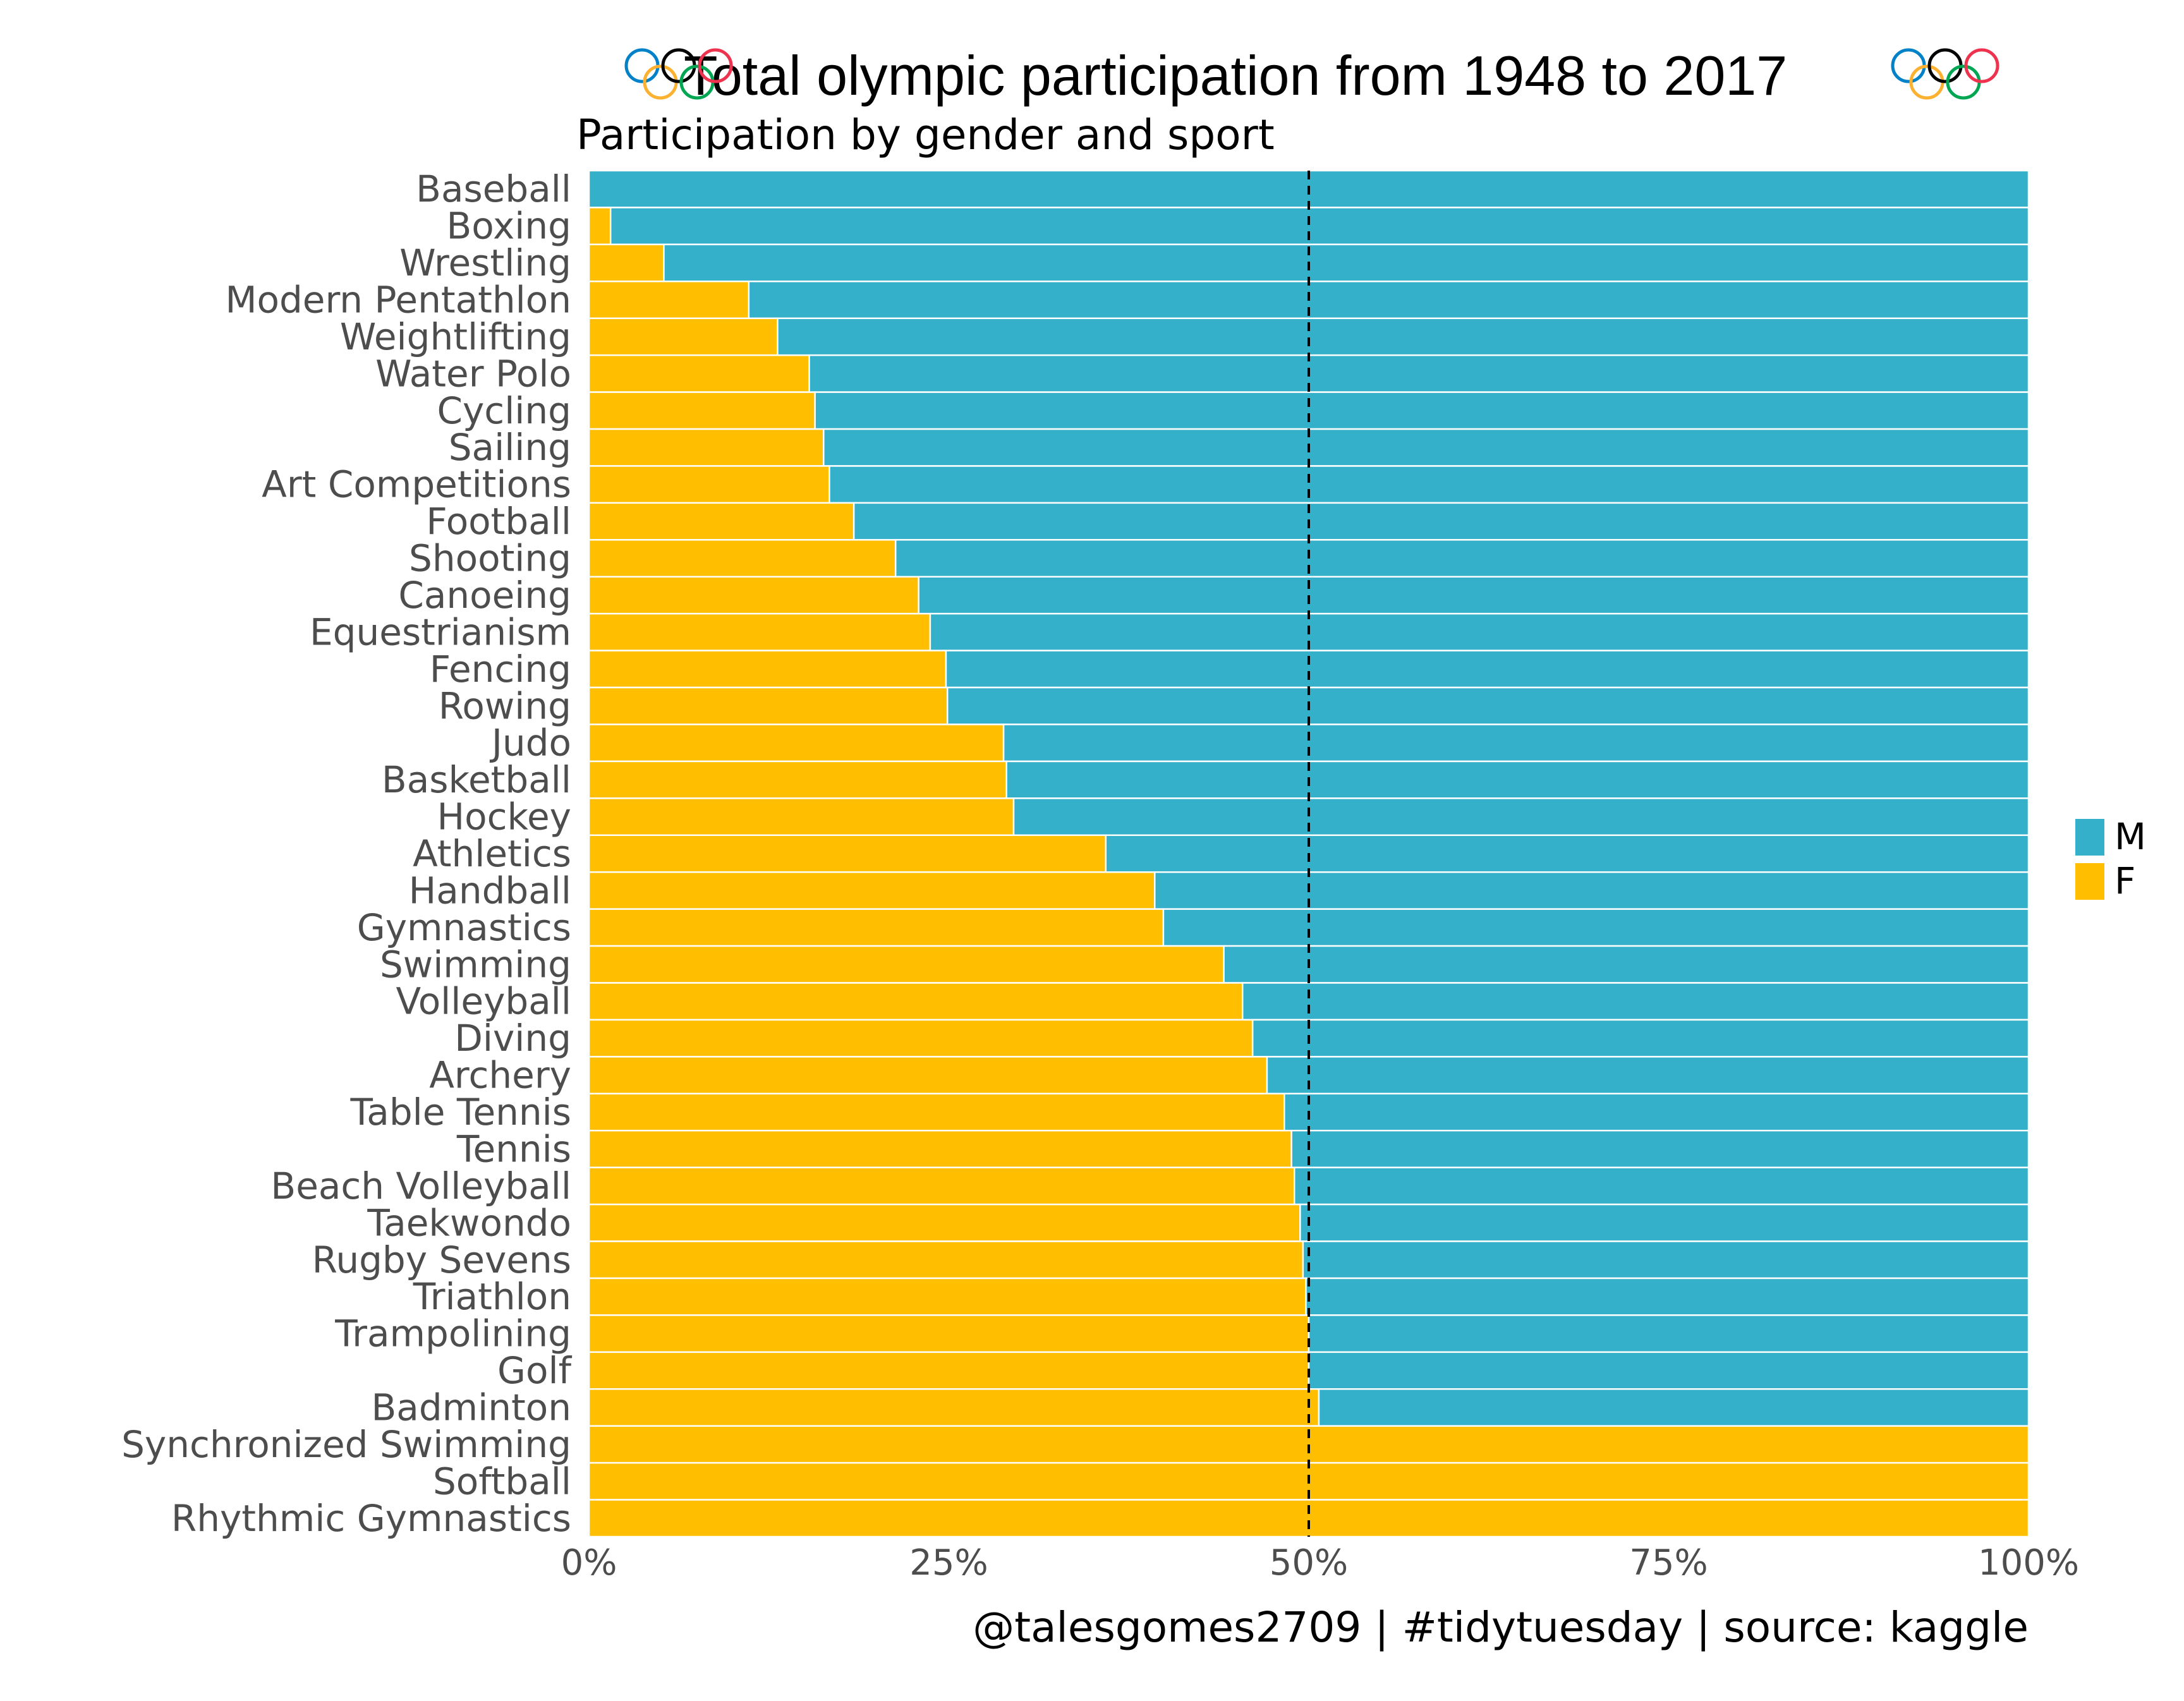 Image resolution: width=2184 pixels, height=1701 pixels. What do you see at coordinates (492, 1297) in the screenshot?
I see `category-label: Triathlon` at bounding box center [492, 1297].